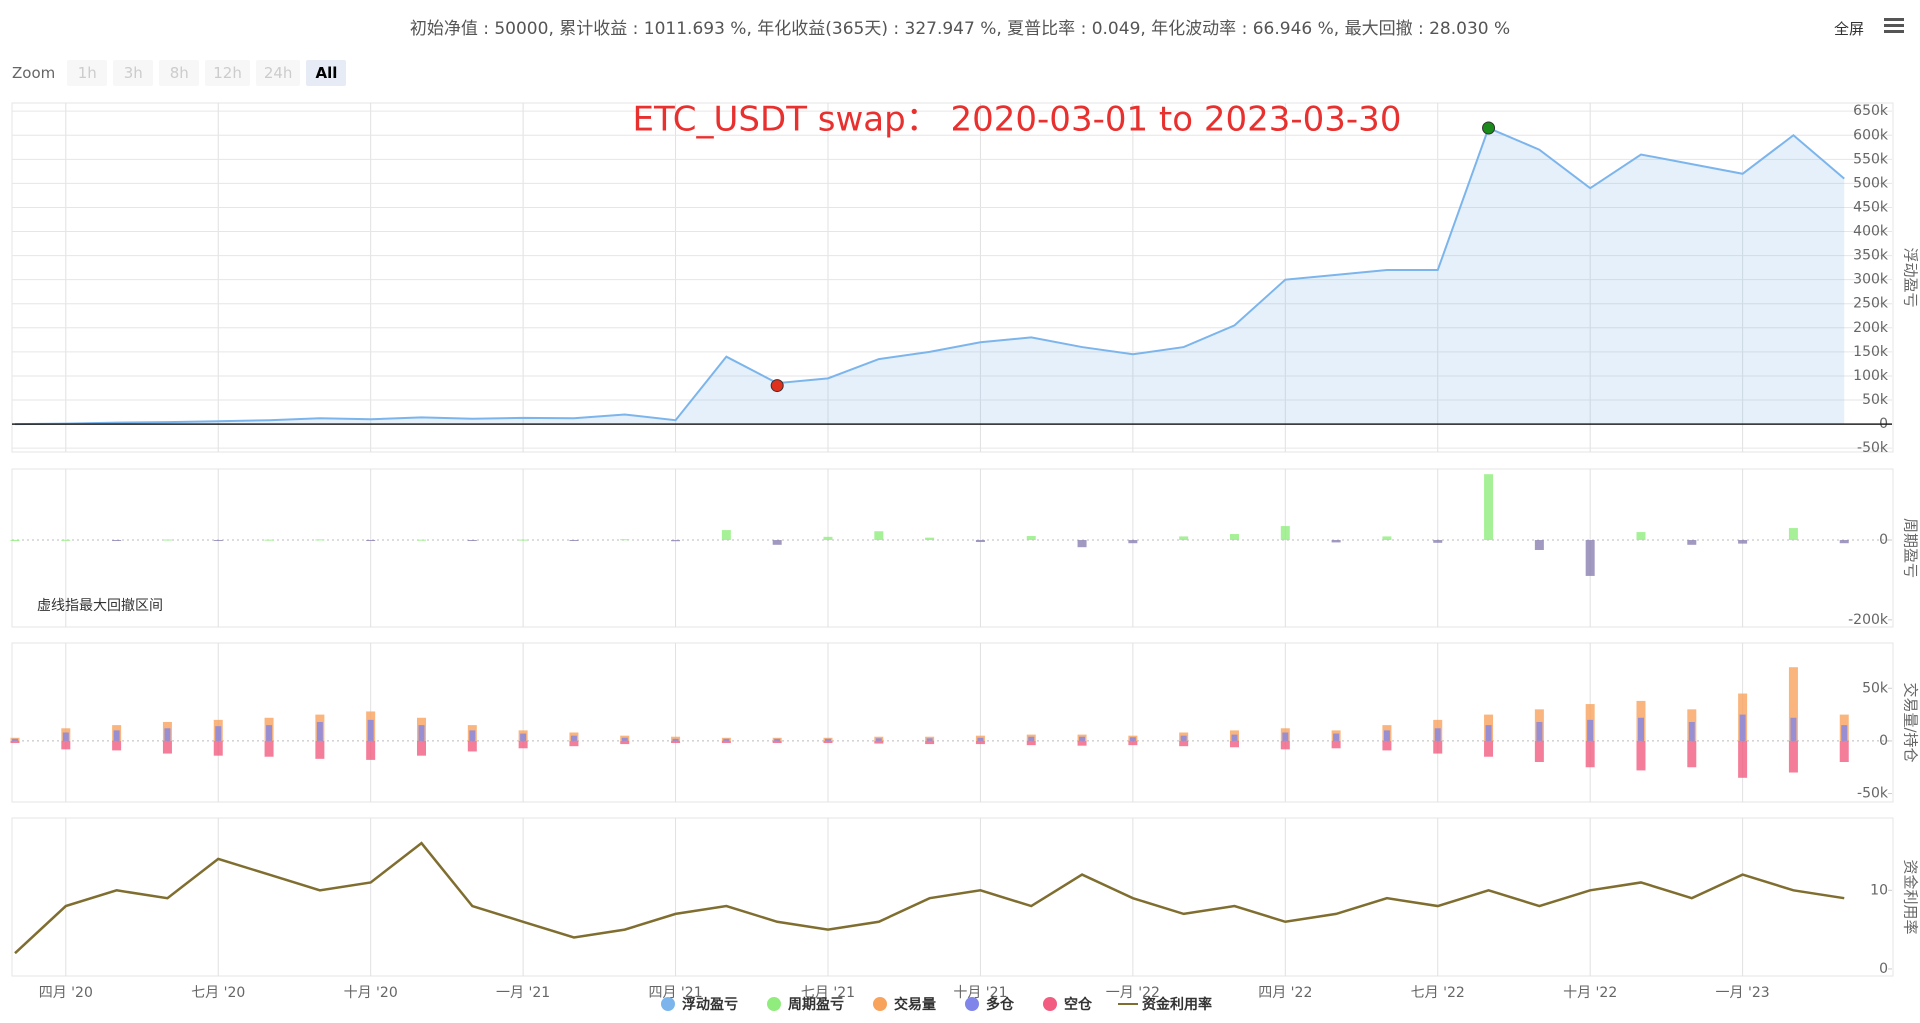 Image resolution: width=1920 pixels, height=1023 pixels. Describe the element at coordinates (972, 1004) in the screenshot. I see `legend-symbol` at that location.